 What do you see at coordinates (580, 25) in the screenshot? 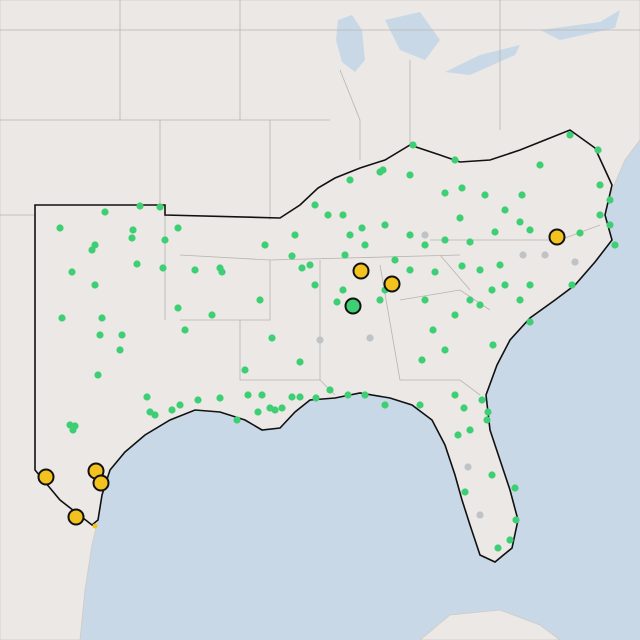
I see `lake-ontario` at bounding box center [580, 25].